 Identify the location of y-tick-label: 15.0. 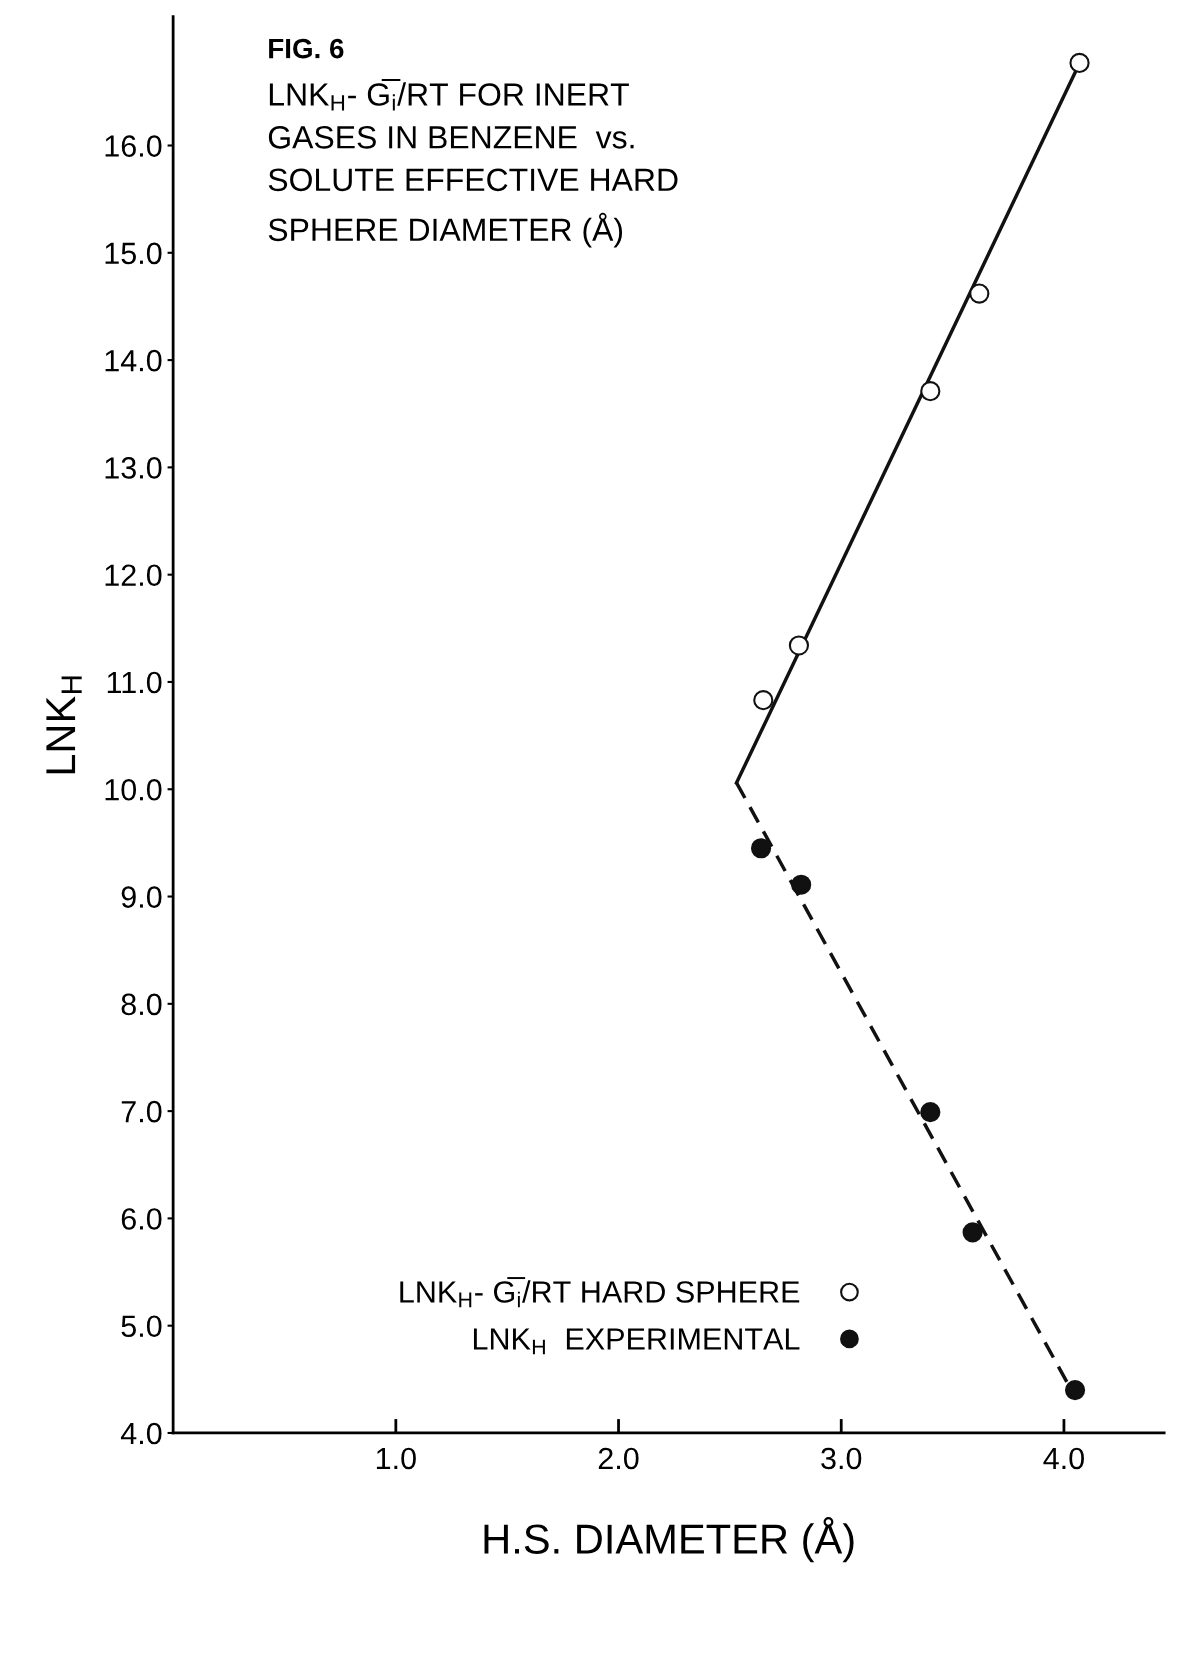
(133, 253).